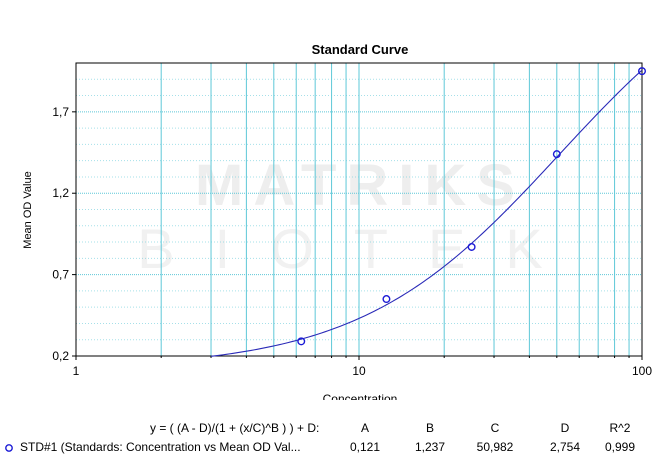  I want to click on legend-header-b: B, so click(429, 428).